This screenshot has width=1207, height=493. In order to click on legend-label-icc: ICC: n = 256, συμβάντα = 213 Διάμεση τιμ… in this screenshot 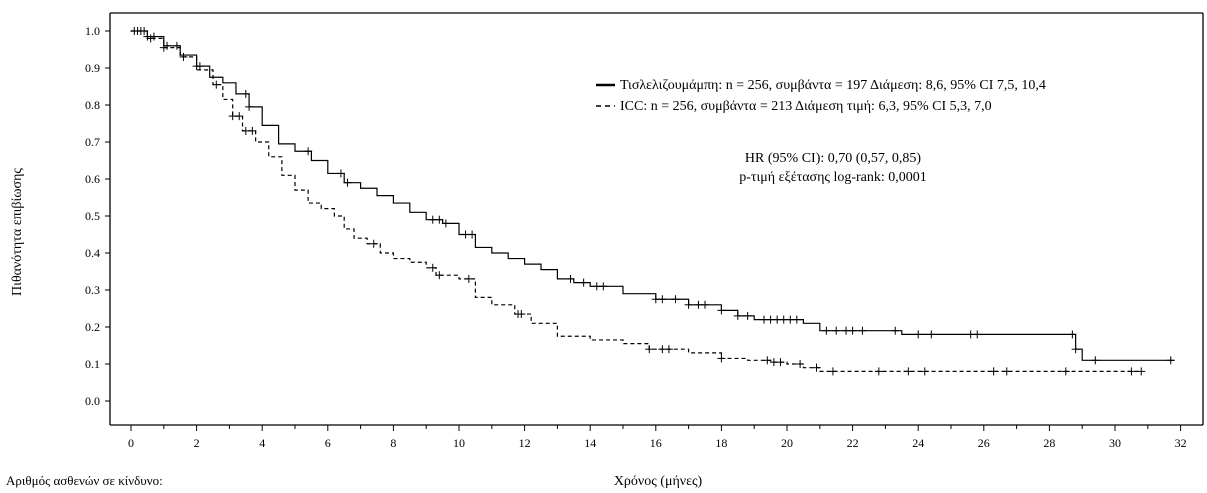, I will do `click(806, 106)`.